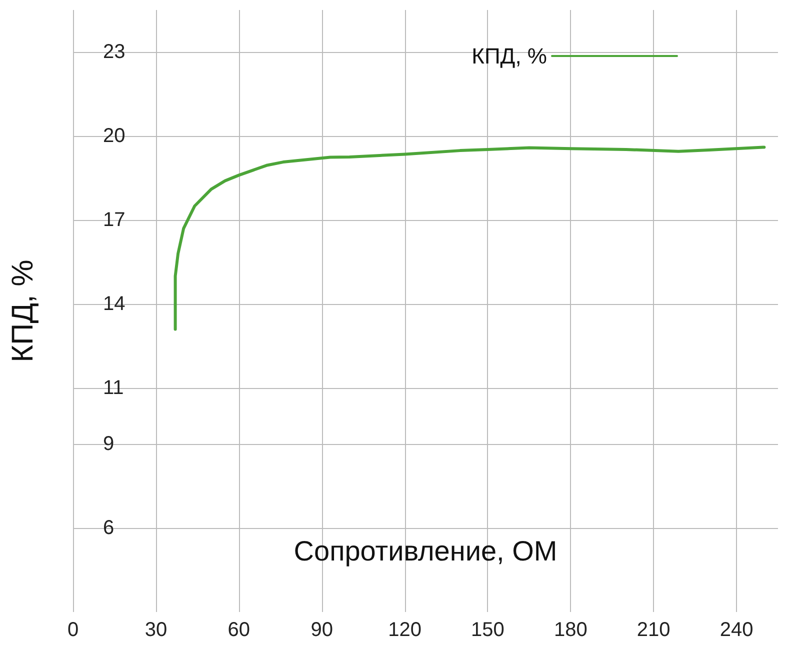 The width and height of the screenshot is (803, 652). Describe the element at coordinates (737, 630) in the screenshot. I see `x-tick-label: 240` at that location.